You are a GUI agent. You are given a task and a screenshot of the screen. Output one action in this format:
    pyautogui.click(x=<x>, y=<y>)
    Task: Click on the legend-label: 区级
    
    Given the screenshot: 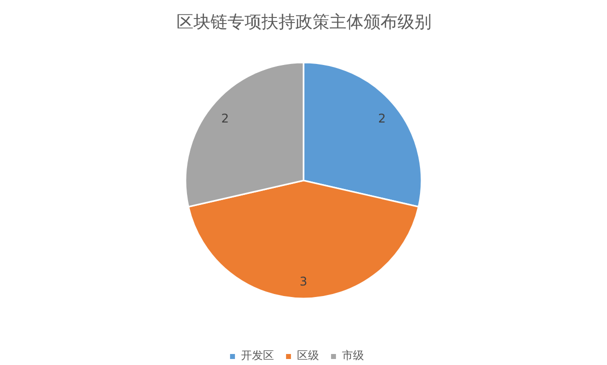 What is the action you would take?
    pyautogui.click(x=308, y=355)
    